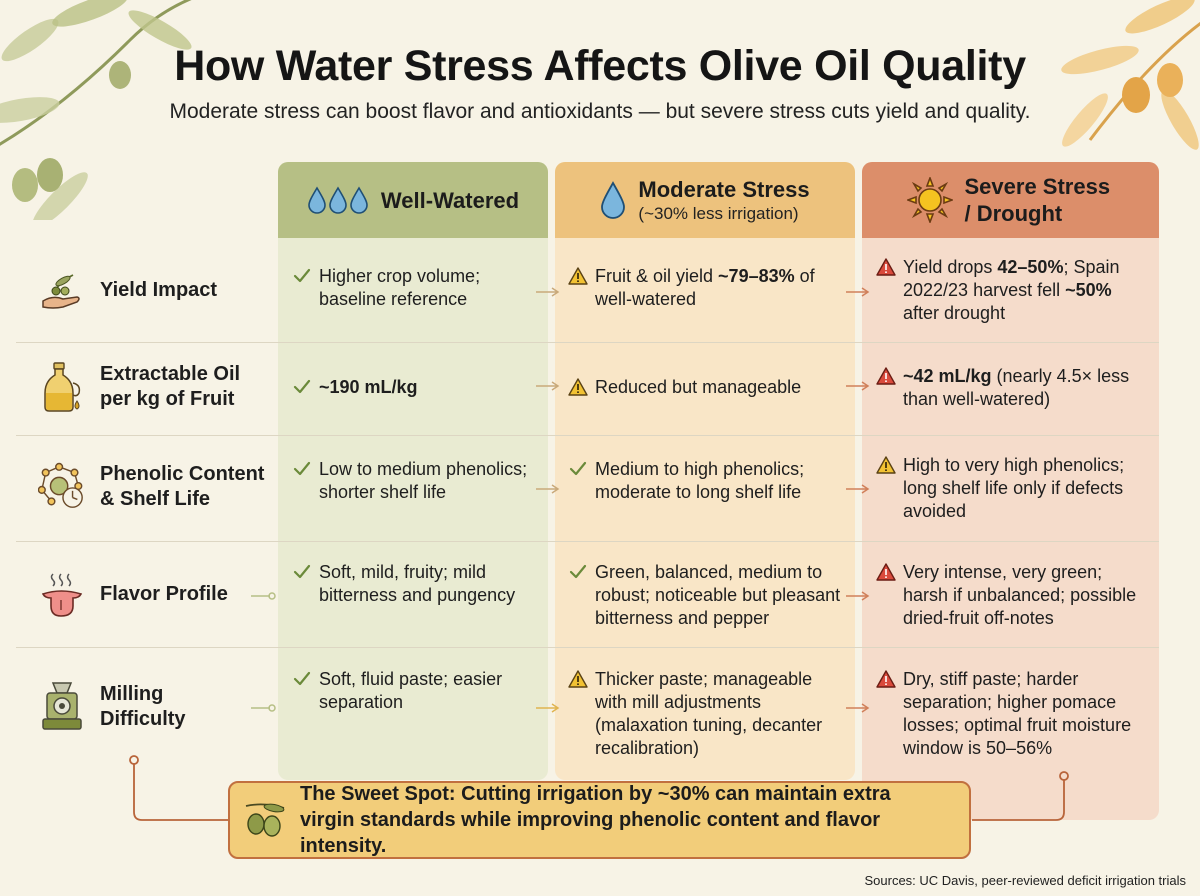 The height and width of the screenshot is (896, 1200). I want to click on row-label-text: Extractable Oil per kg of Fruit, so click(170, 386).